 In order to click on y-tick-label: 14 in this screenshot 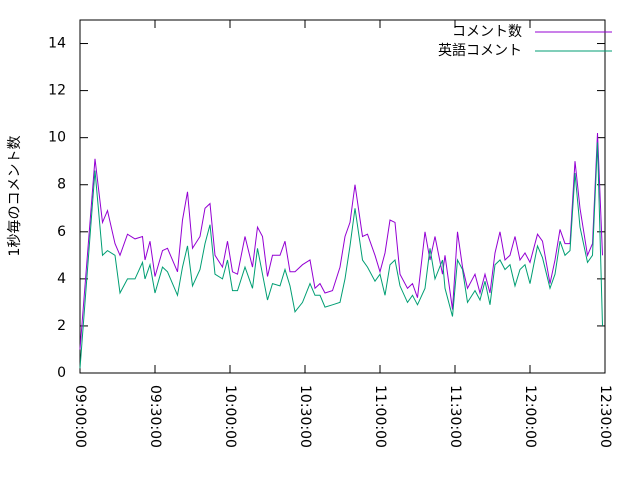, I will do `click(57, 44)`.